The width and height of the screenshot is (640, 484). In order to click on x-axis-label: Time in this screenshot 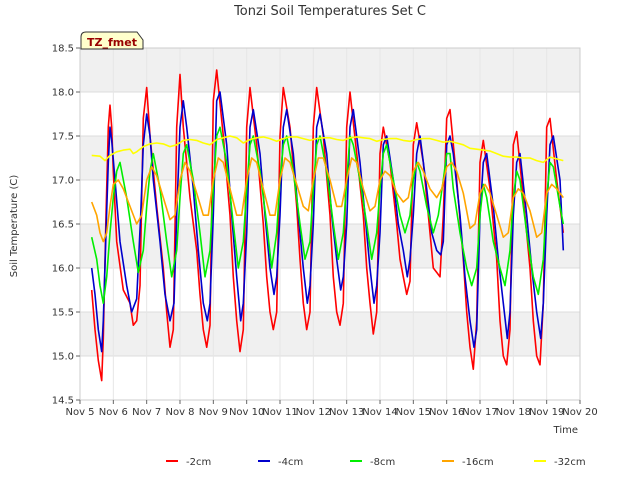, I will do `click(565, 430)`.